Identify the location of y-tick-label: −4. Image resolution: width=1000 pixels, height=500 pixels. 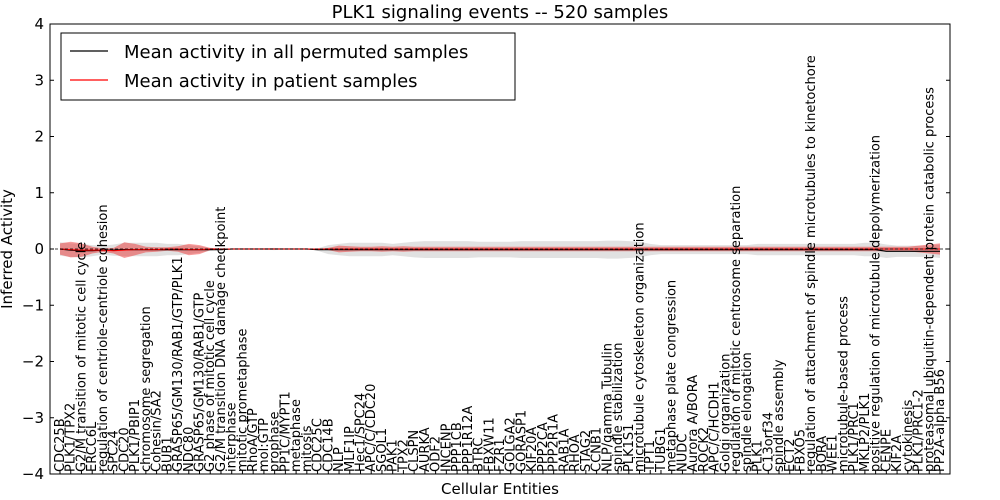
(33, 474).